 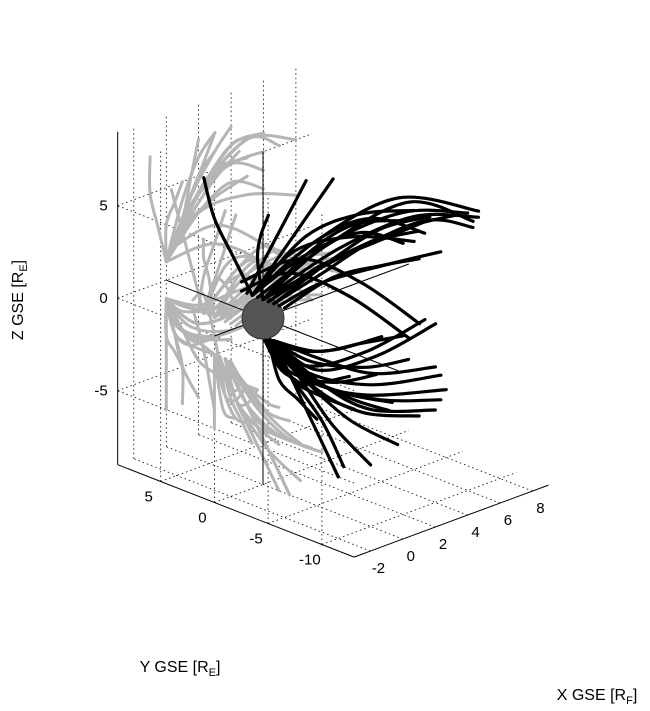 I want to click on z-tick-label: -5, so click(x=100, y=391).